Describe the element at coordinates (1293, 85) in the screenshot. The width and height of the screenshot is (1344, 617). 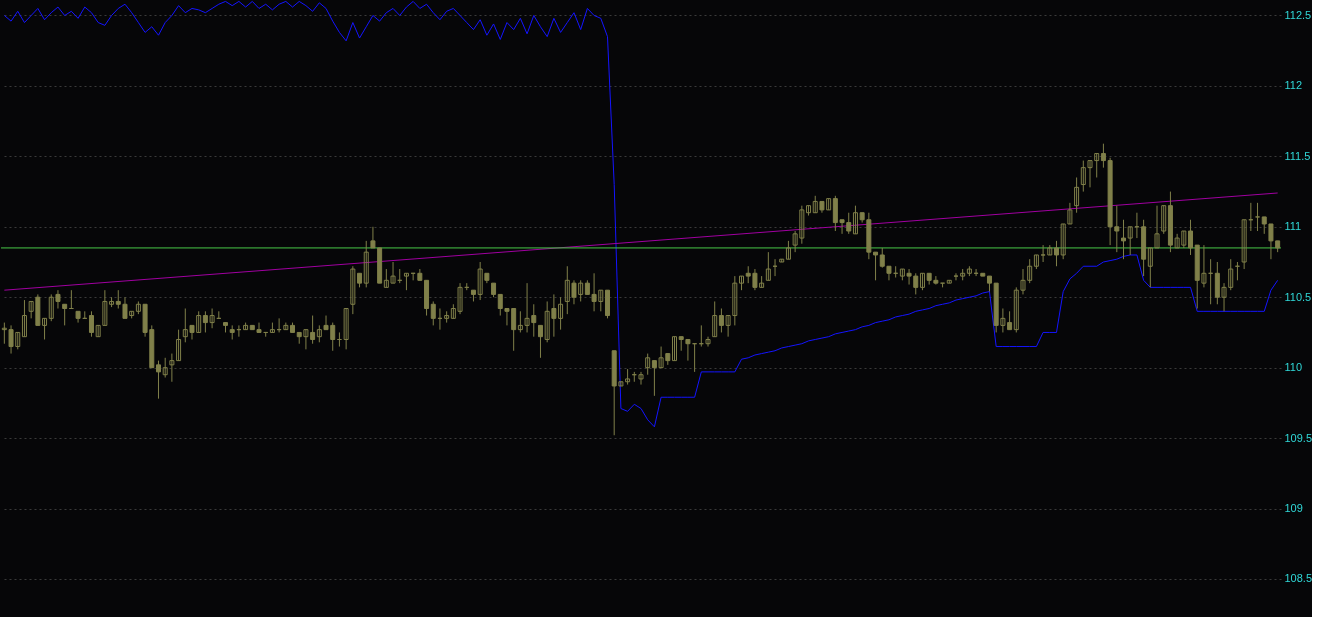
I see `y-tick-label: 112` at that location.